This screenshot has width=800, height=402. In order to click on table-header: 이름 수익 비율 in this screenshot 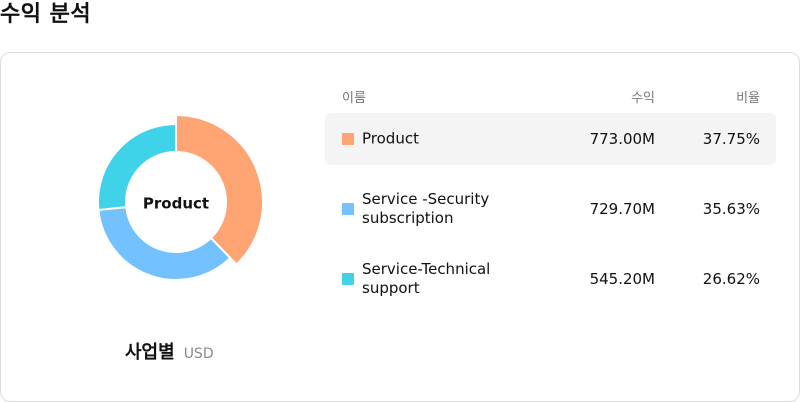, I will do `click(550, 98)`.